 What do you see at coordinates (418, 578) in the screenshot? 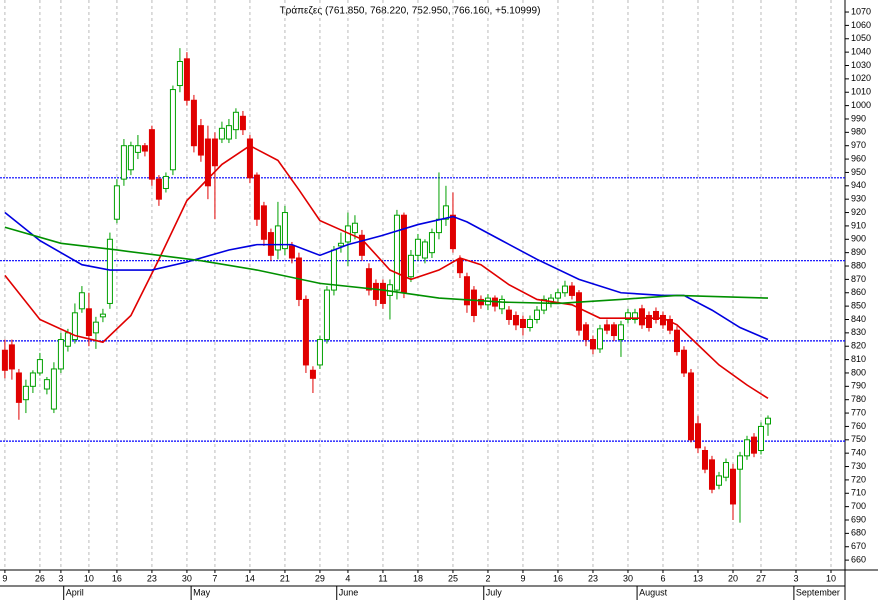
I see `x-tick-label: 18` at bounding box center [418, 578].